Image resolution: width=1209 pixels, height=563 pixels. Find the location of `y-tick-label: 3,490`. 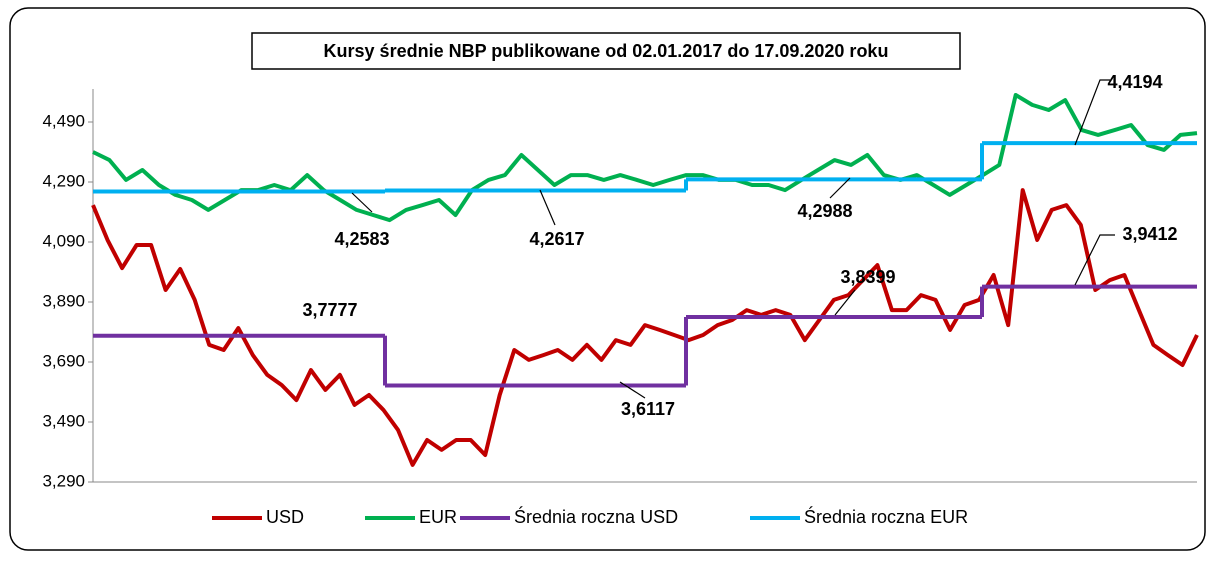

y-tick-label: 3,490 is located at coordinates (63, 420).